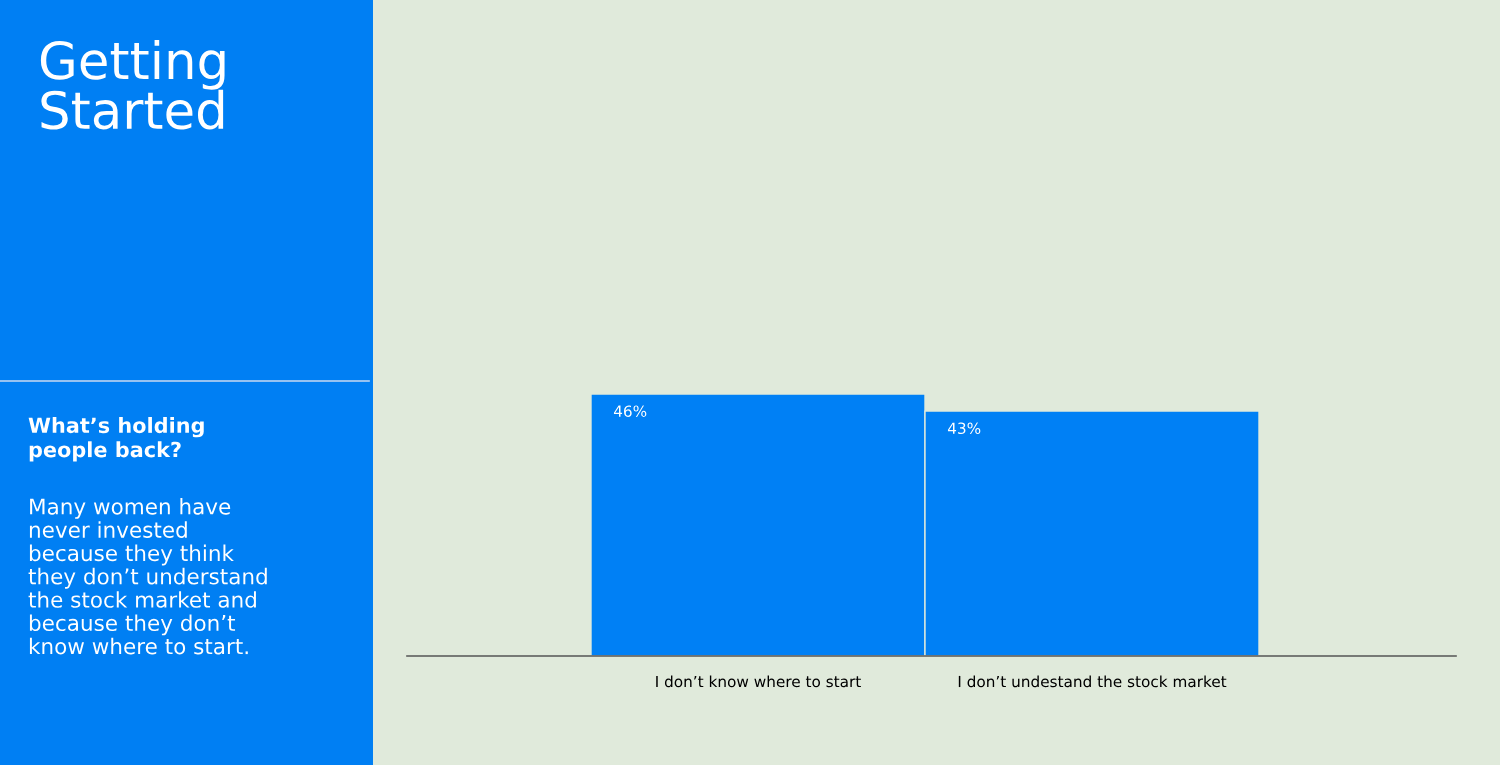 Image resolution: width=1500 pixels, height=765 pixels. I want to click on data-label: 43%, so click(964, 428).